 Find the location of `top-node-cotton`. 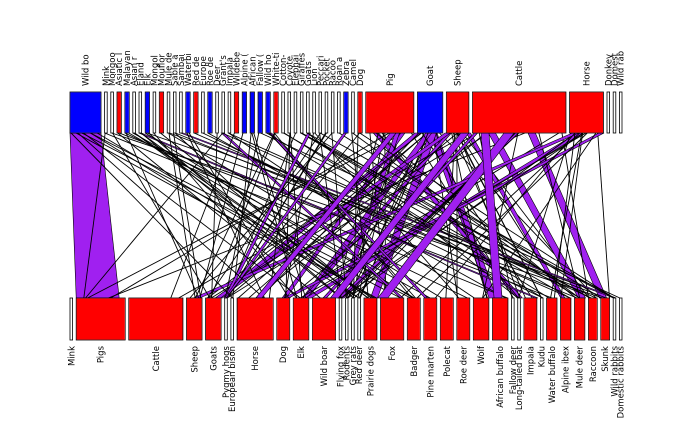

top-node-cotton is located at coordinates (283, 112).